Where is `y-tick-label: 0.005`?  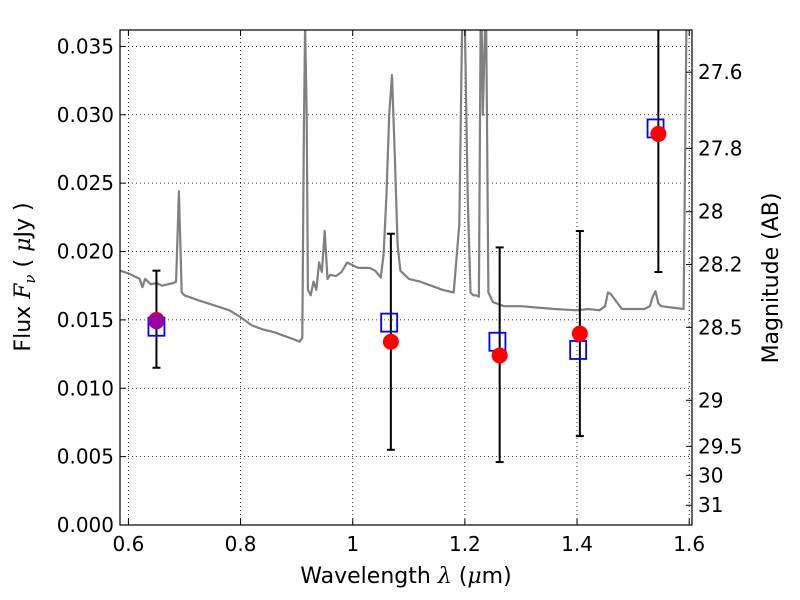
y-tick-label: 0.005 is located at coordinates (85, 457).